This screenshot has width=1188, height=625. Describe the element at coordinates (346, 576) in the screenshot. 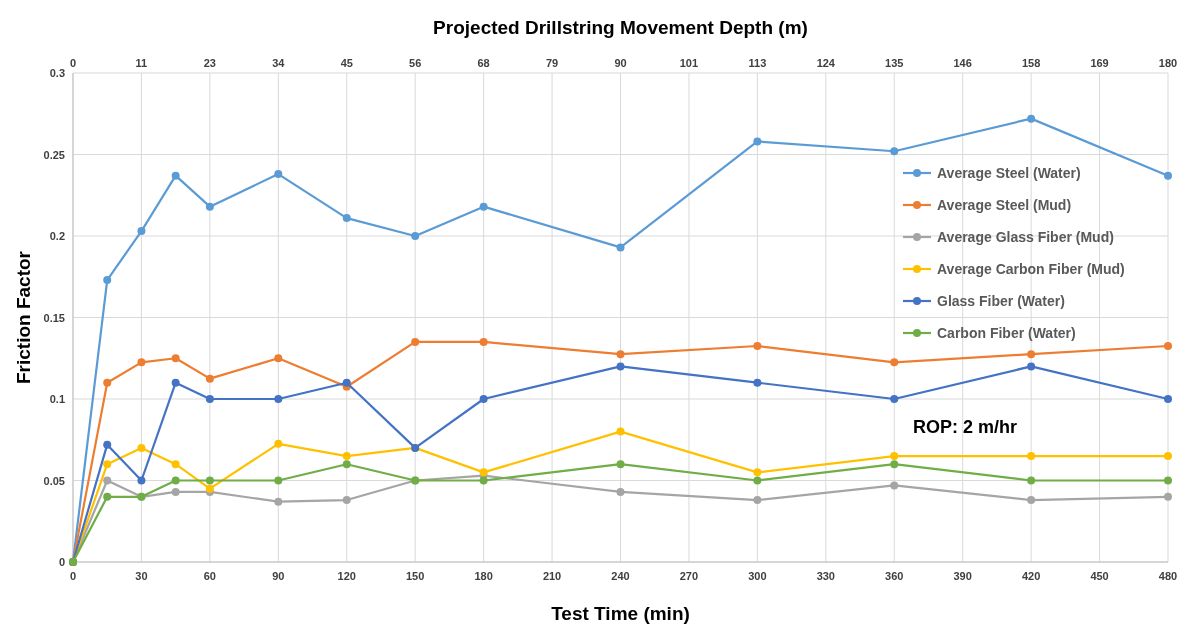

I see `x-tick-label: 120` at that location.